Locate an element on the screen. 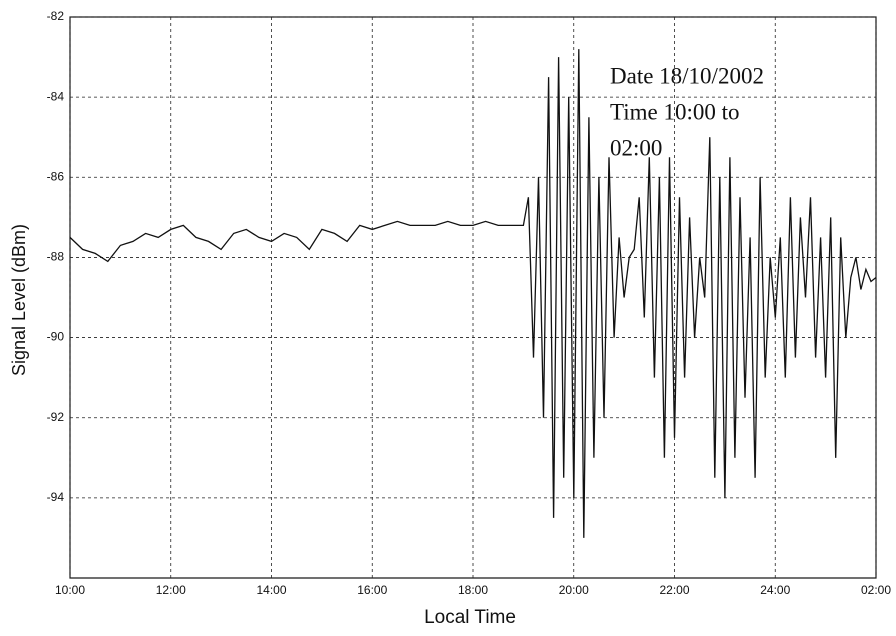 This screenshot has width=896, height=636. x-tick-label: 02:00 is located at coordinates (876, 590).